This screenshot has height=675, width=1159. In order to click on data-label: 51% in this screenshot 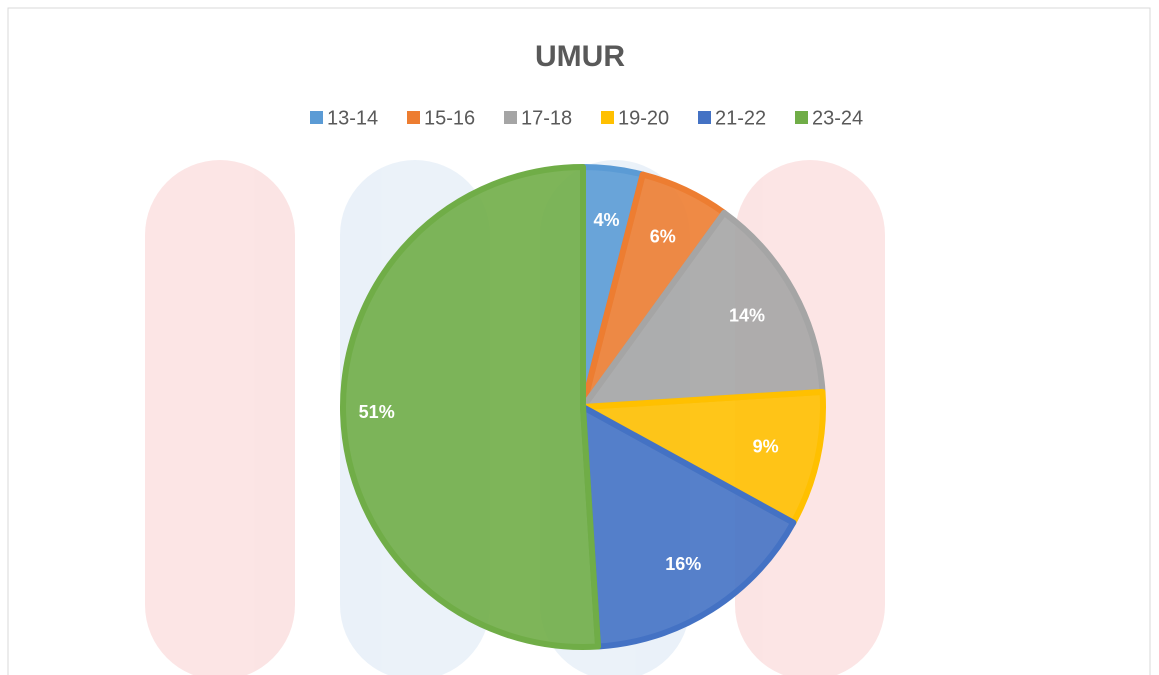, I will do `click(377, 412)`.